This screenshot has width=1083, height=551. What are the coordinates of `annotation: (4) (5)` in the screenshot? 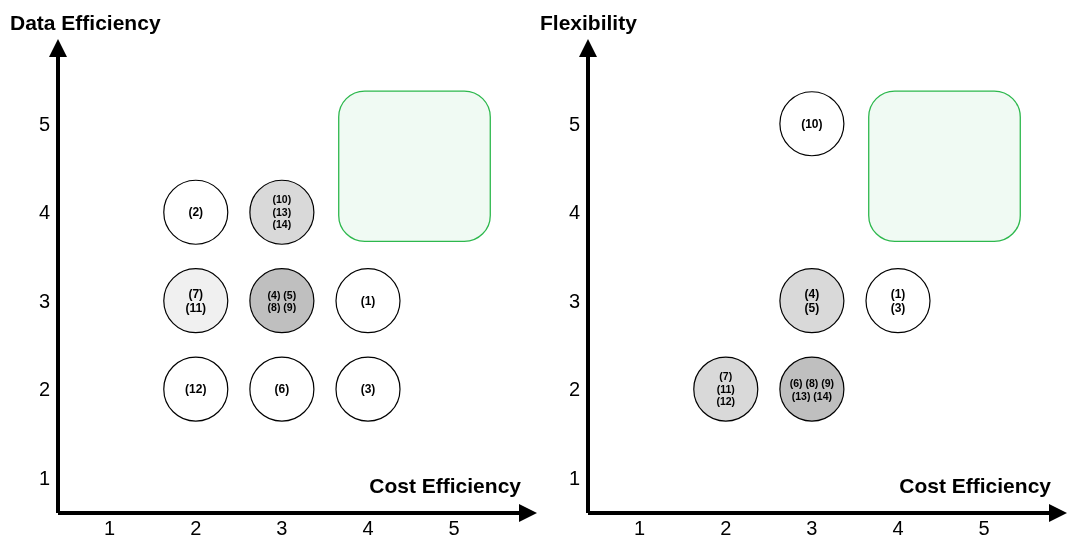 It's located at (812, 300).